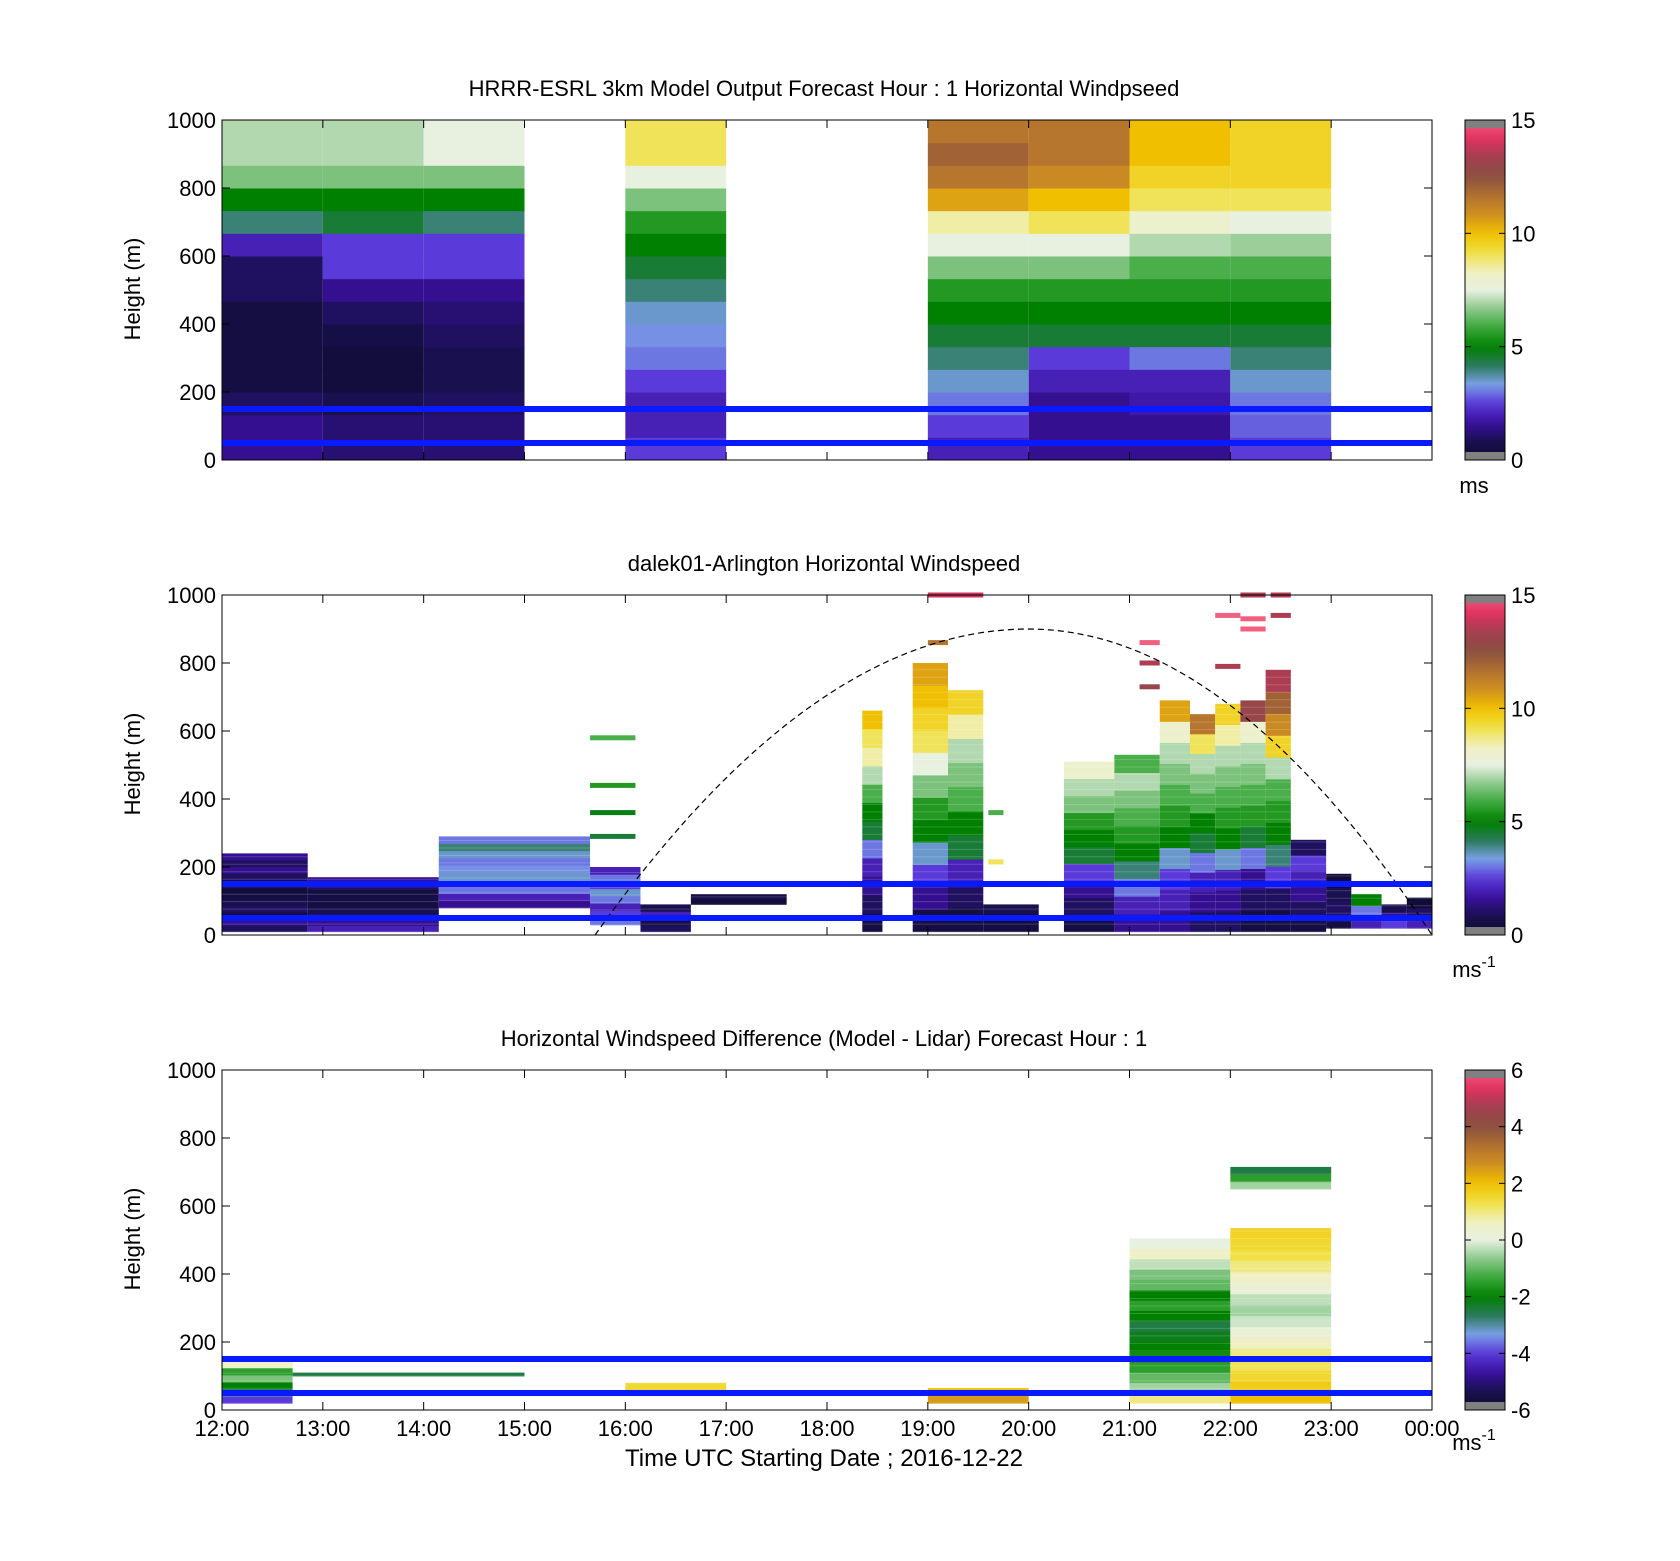 The width and height of the screenshot is (1680, 1561). I want to click on y-tick-label: 600, so click(197, 1206).